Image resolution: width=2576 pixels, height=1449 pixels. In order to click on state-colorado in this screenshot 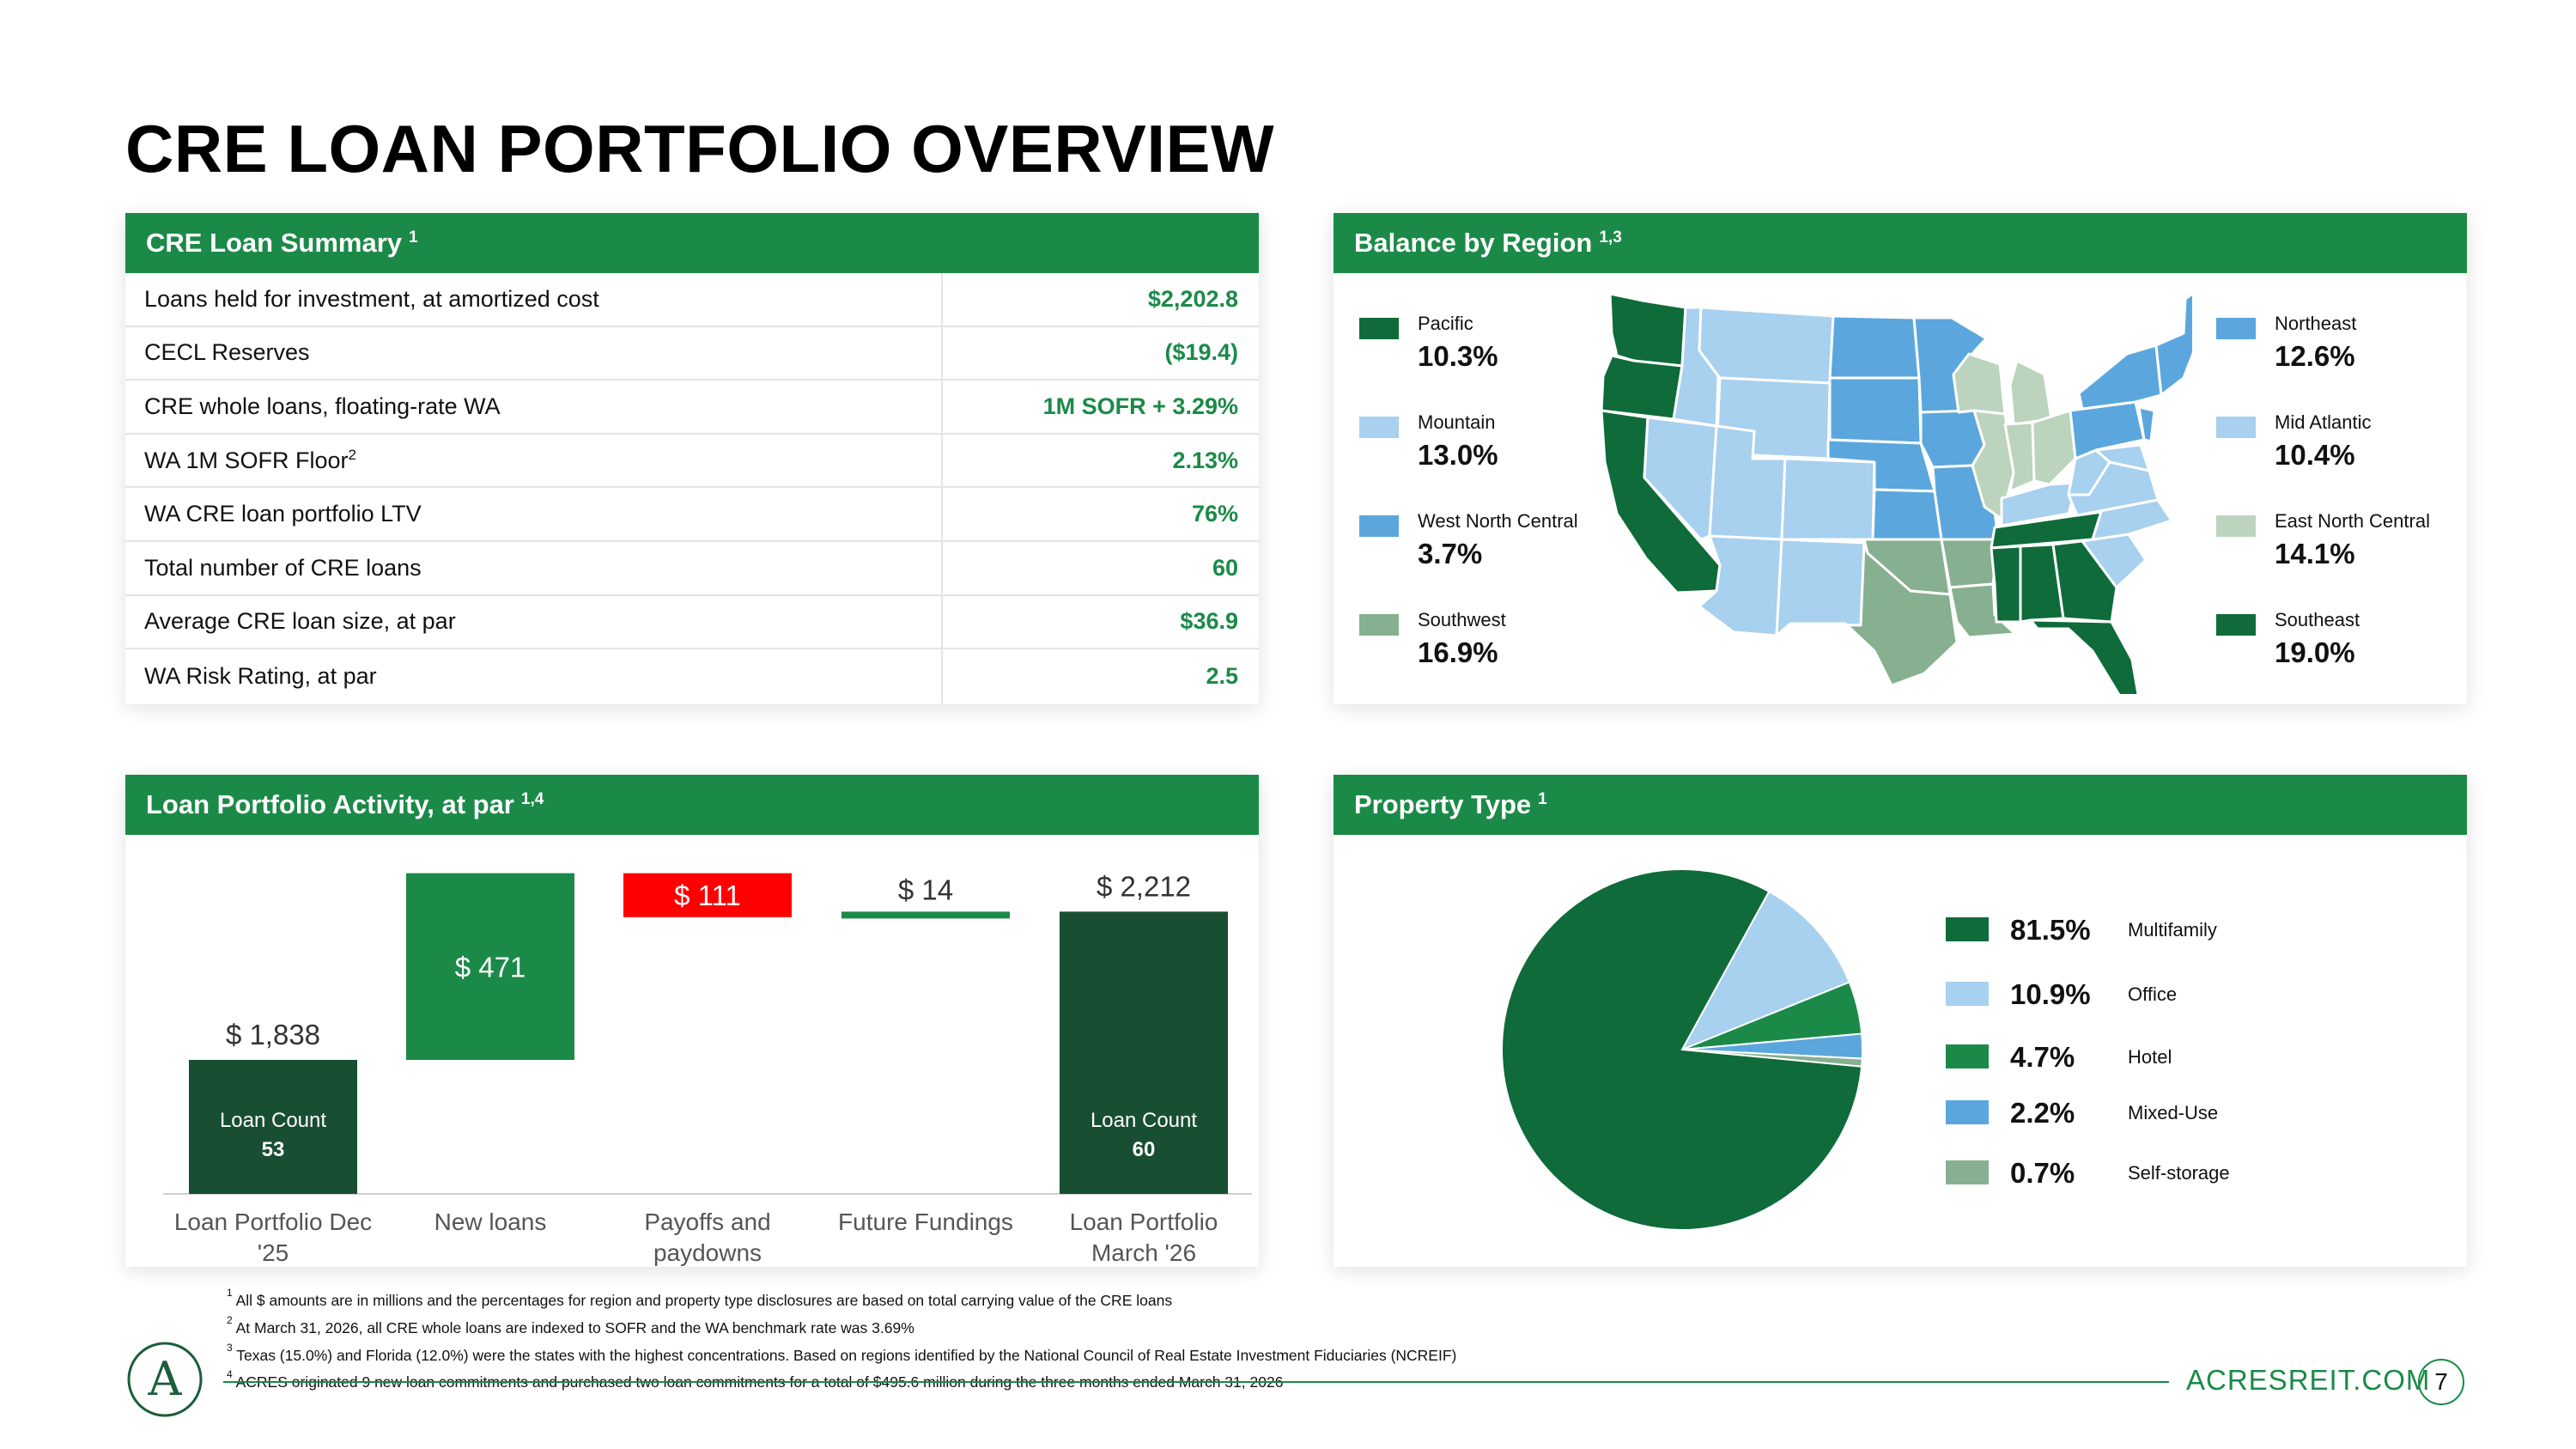, I will do `click(1828, 499)`.